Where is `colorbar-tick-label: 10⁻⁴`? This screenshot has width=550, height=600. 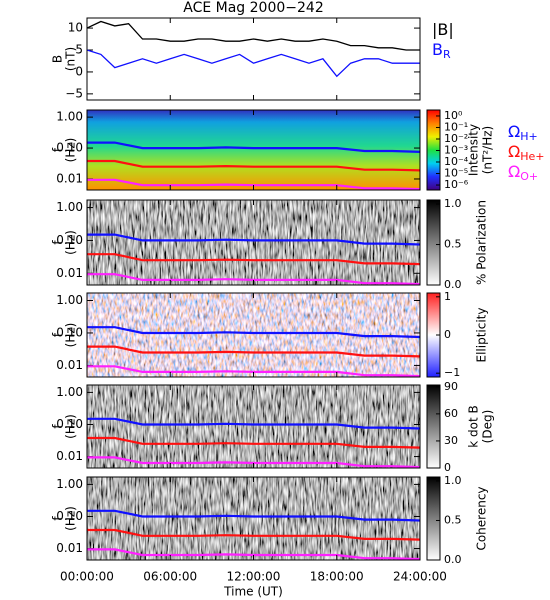
colorbar-tick-label: 10⁻⁴ is located at coordinates (456, 161).